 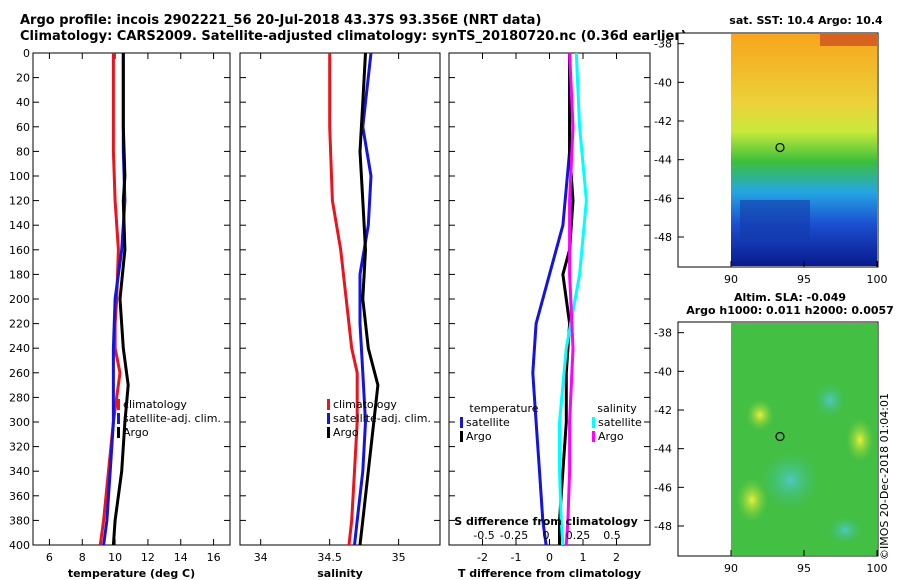 I want to click on x-tick-label: 10, so click(x=115, y=557).